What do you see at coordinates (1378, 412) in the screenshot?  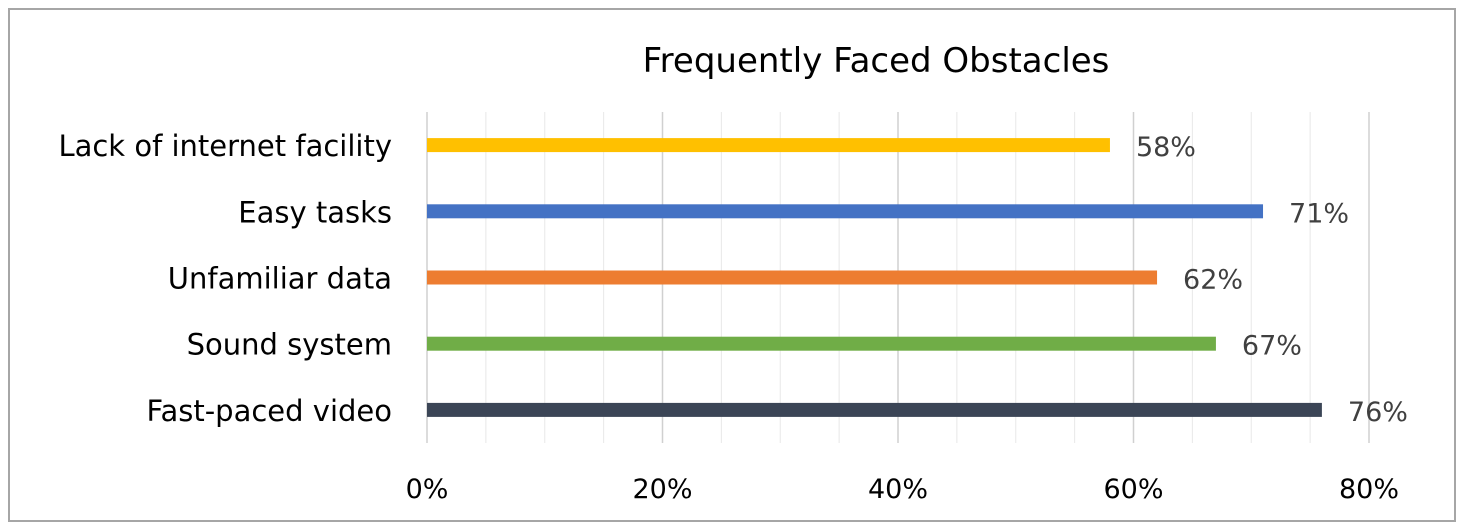 I see `value-label: 76%` at bounding box center [1378, 412].